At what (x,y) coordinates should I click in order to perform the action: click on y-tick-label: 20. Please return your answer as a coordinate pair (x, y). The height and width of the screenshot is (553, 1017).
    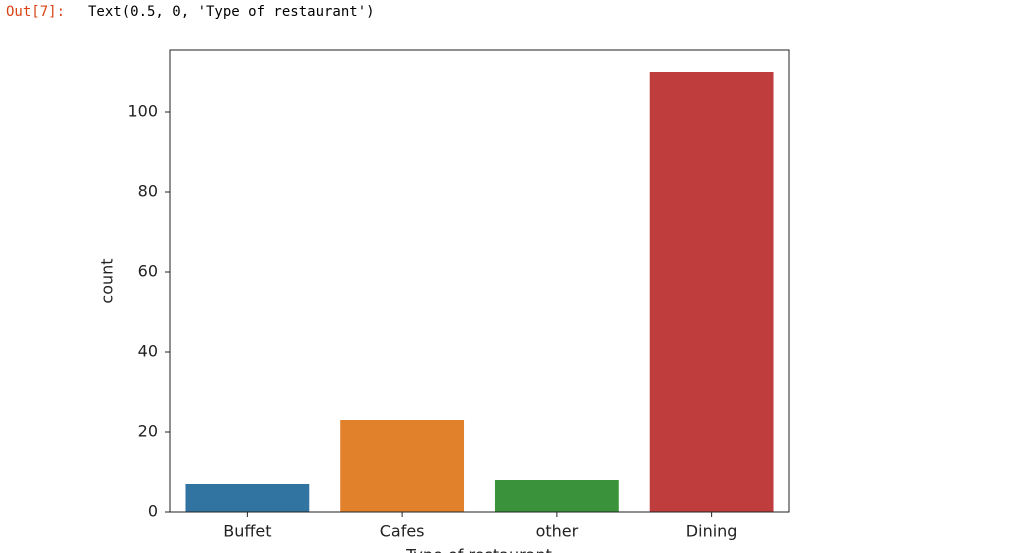
    Looking at the image, I should click on (148, 431).